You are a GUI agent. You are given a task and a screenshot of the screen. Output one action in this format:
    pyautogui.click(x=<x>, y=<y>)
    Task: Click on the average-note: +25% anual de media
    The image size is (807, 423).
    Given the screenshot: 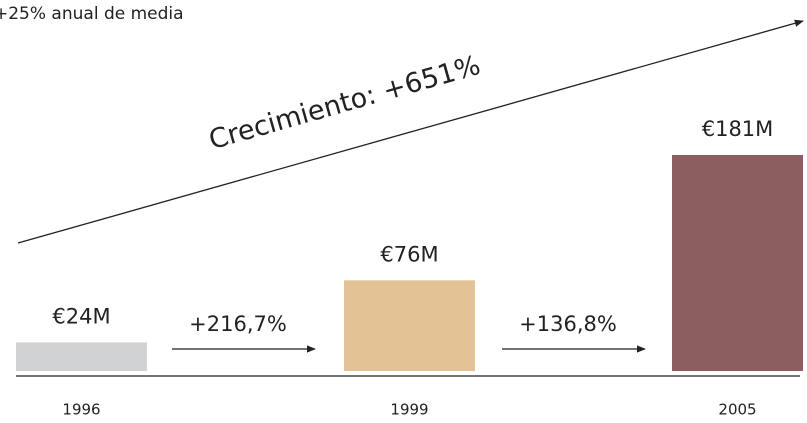 What is the action you would take?
    pyautogui.click(x=92, y=14)
    